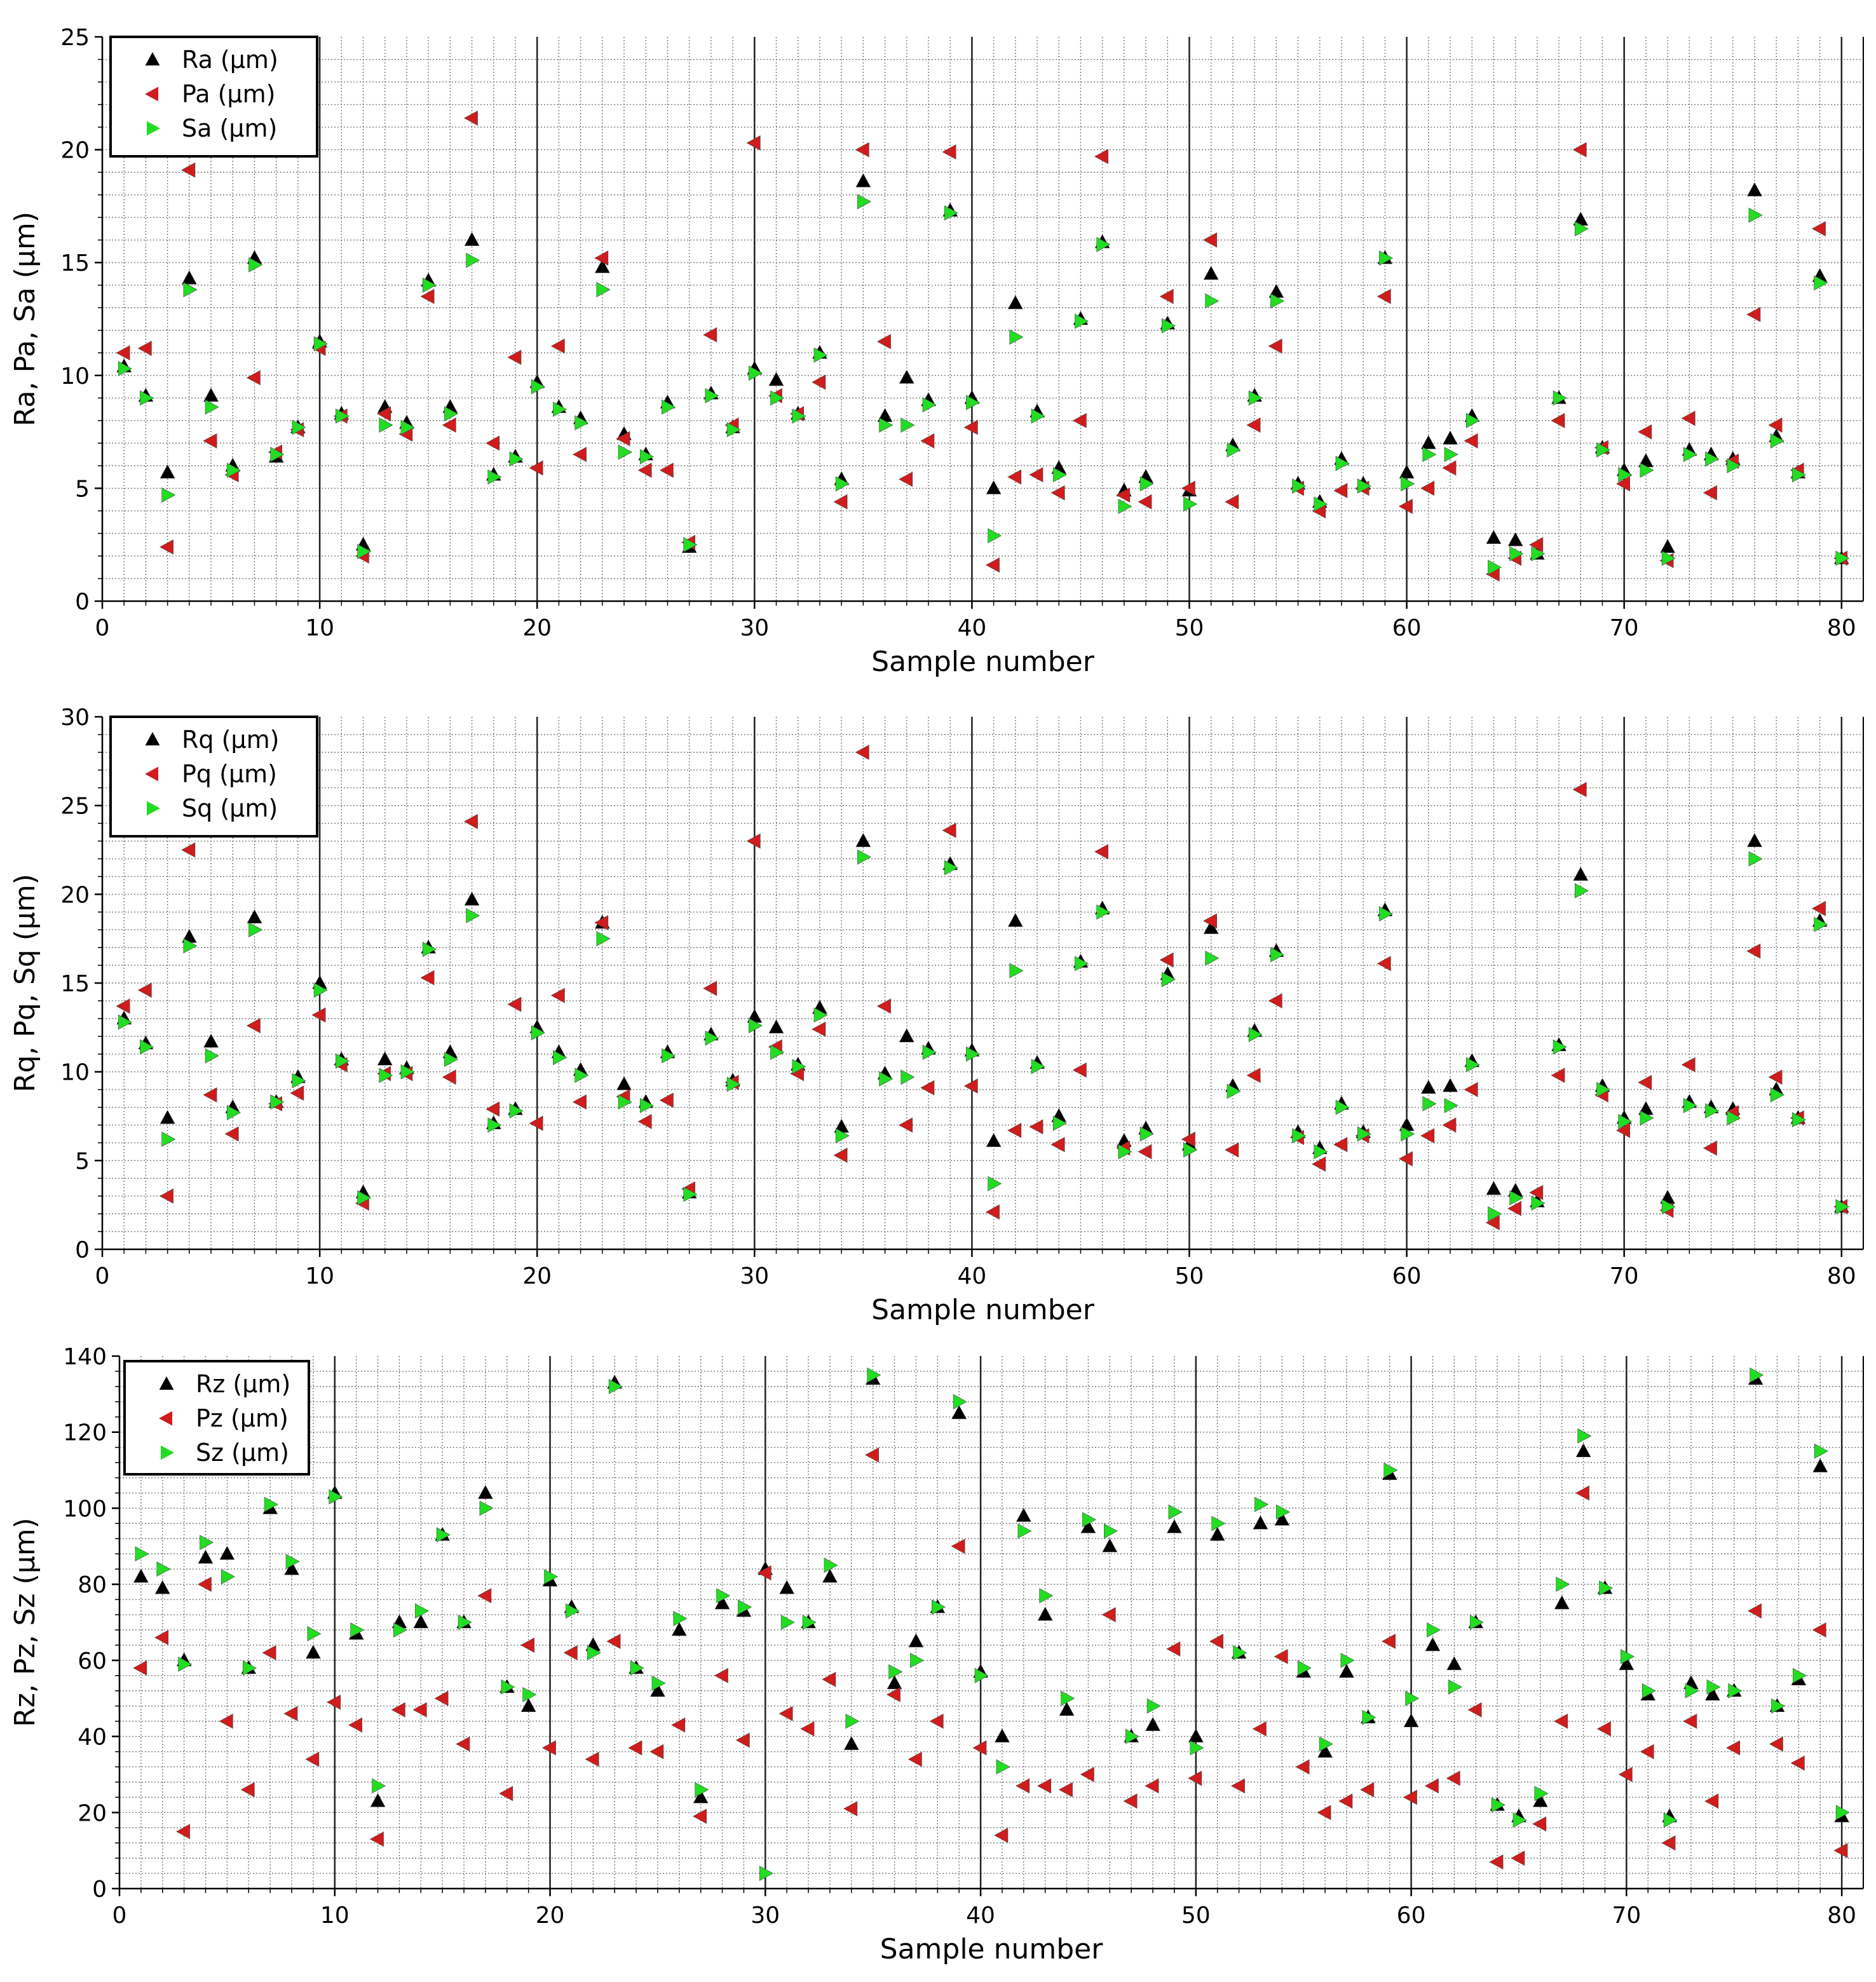 The image size is (1876, 1982). What do you see at coordinates (75, 1073) in the screenshot?
I see `y-tick-label: 10` at bounding box center [75, 1073].